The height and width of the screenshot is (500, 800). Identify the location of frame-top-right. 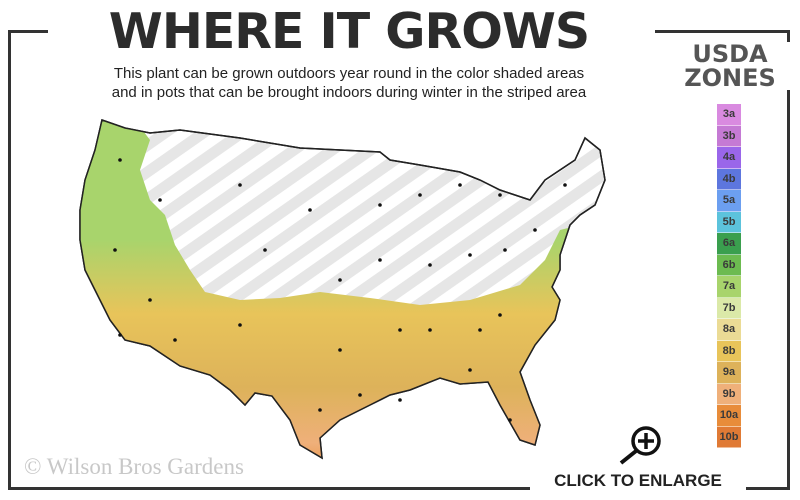
(722, 31).